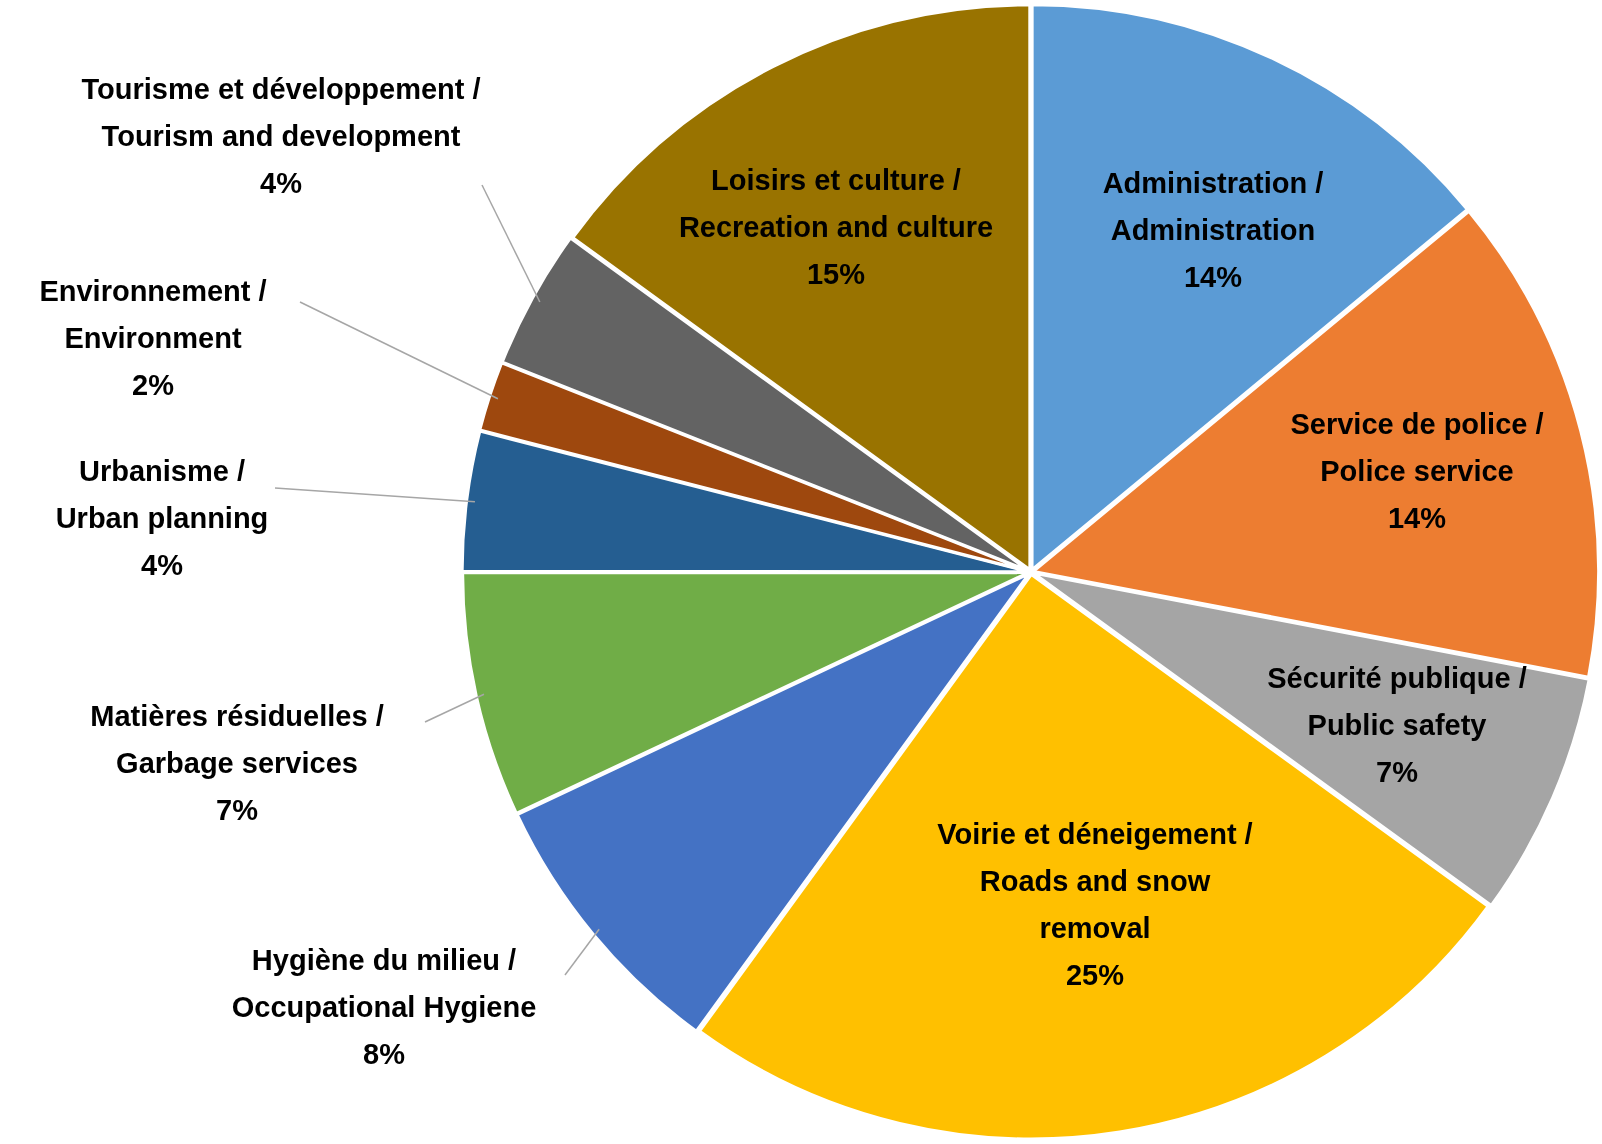 This screenshot has height=1144, width=1602. I want to click on data-label: 8%, so click(384, 1054).